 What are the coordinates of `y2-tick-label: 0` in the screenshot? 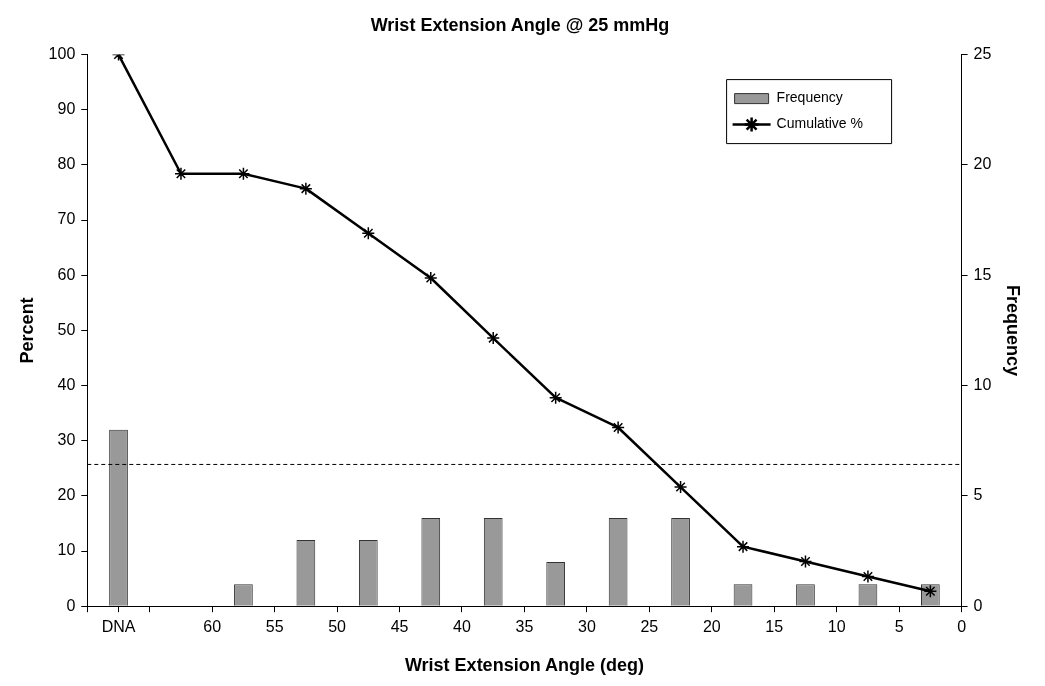 It's located at (978, 605).